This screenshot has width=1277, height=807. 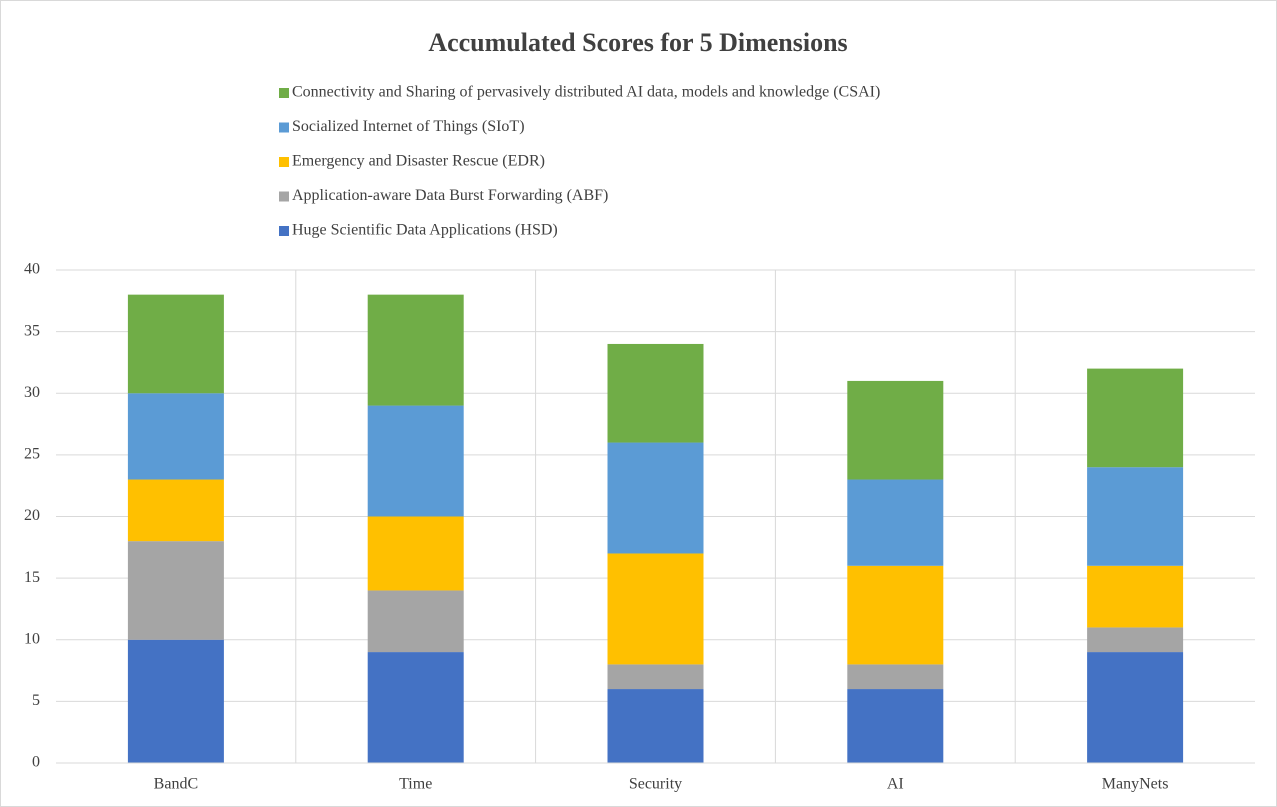 What do you see at coordinates (32, 330) in the screenshot?
I see `y-tick-label: 35` at bounding box center [32, 330].